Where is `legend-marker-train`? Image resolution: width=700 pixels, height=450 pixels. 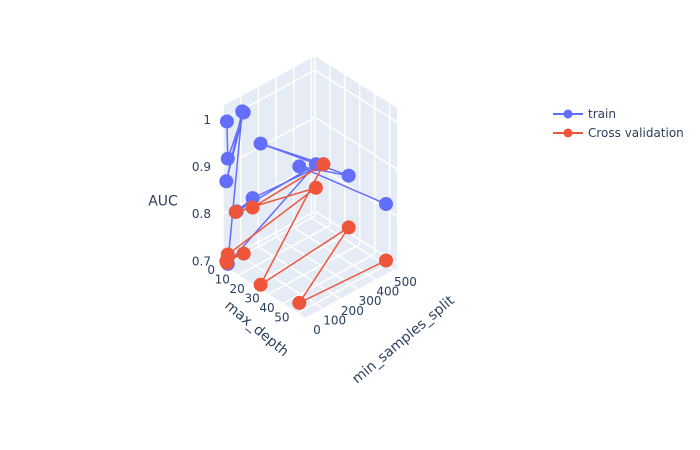 legend-marker-train is located at coordinates (568, 114).